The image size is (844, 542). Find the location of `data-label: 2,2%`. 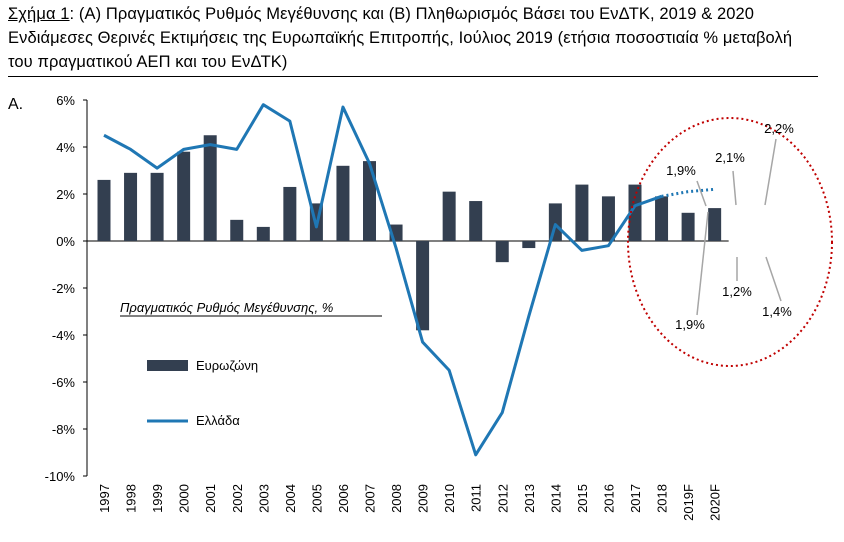

data-label: 2,2% is located at coordinates (779, 128).